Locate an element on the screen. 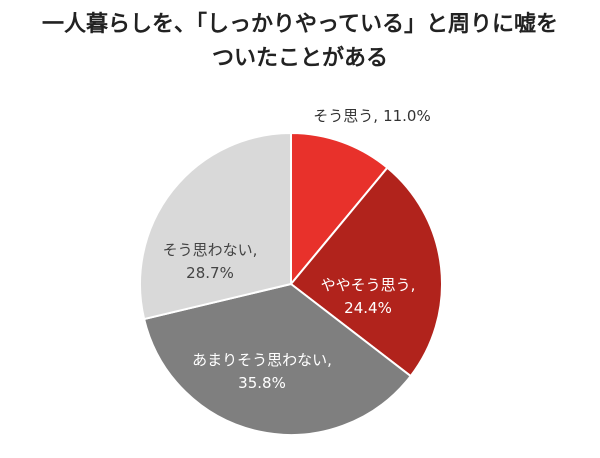 The image size is (600, 458). label-value: 24.4% is located at coordinates (368, 308).